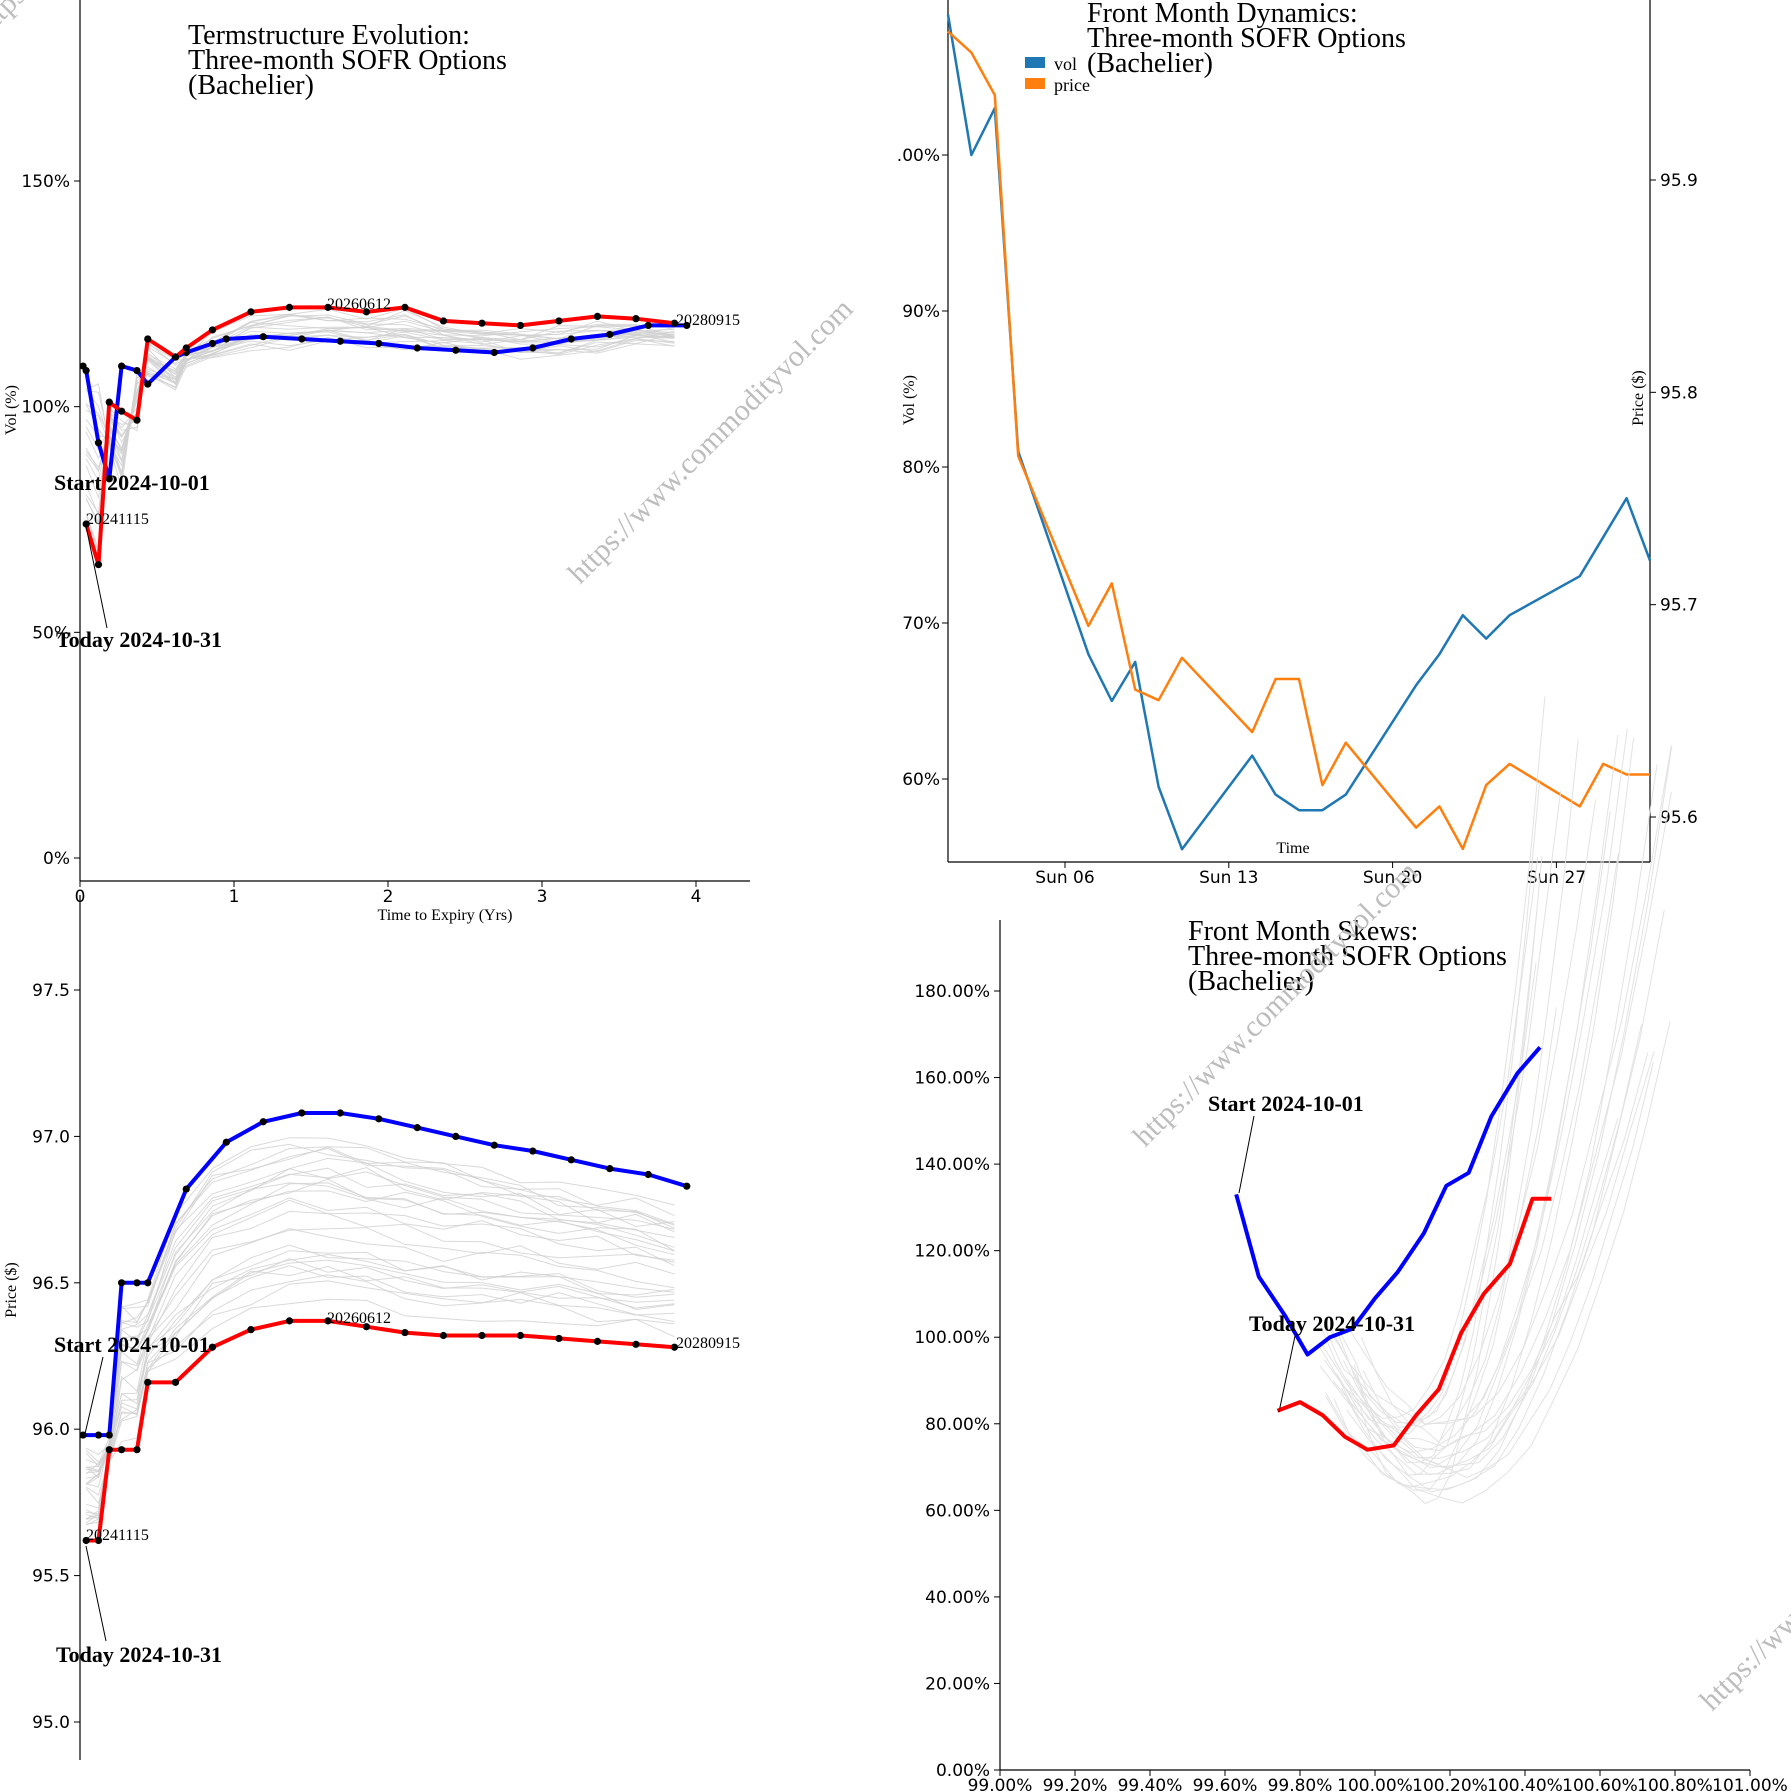  I want to click on dyn-x-axis-title: Time, so click(1292, 848).